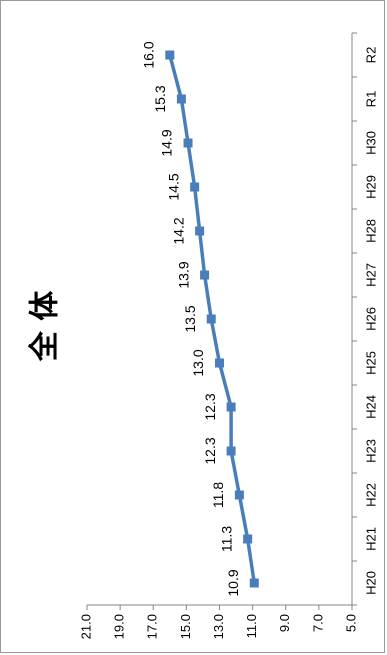 Image resolution: width=387 pixels, height=655 pixels. What do you see at coordinates (370, 99) in the screenshot?
I see `category-tick-label: R1` at bounding box center [370, 99].